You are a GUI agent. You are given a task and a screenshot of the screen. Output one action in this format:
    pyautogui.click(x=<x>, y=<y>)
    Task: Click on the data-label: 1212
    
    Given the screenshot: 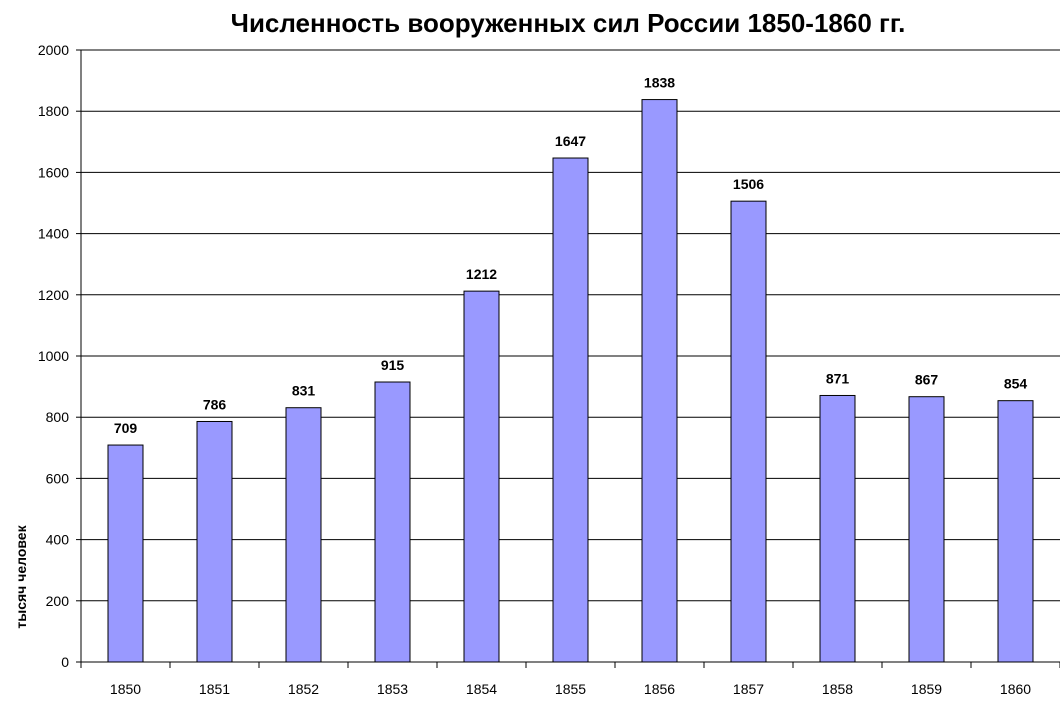 What is the action you would take?
    pyautogui.click(x=481, y=274)
    